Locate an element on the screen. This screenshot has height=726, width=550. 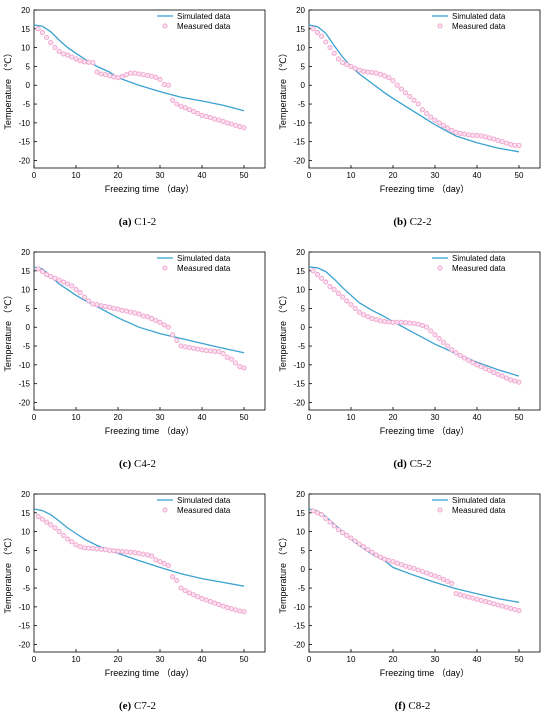
plot-frame is located at coordinates (149, 331).